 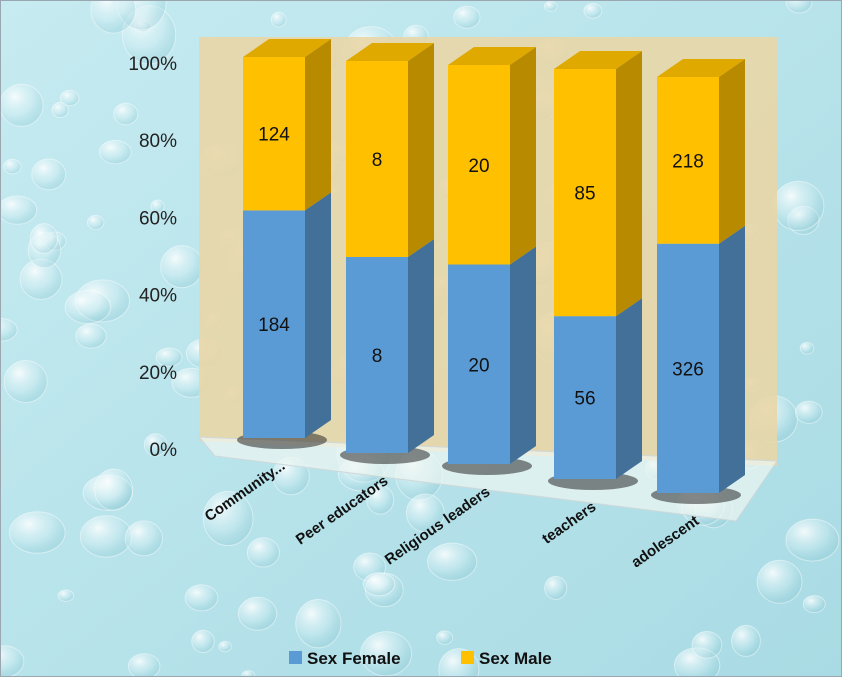 What do you see at coordinates (420, 658) in the screenshot?
I see `legend: Sex Female Sex Male` at bounding box center [420, 658].